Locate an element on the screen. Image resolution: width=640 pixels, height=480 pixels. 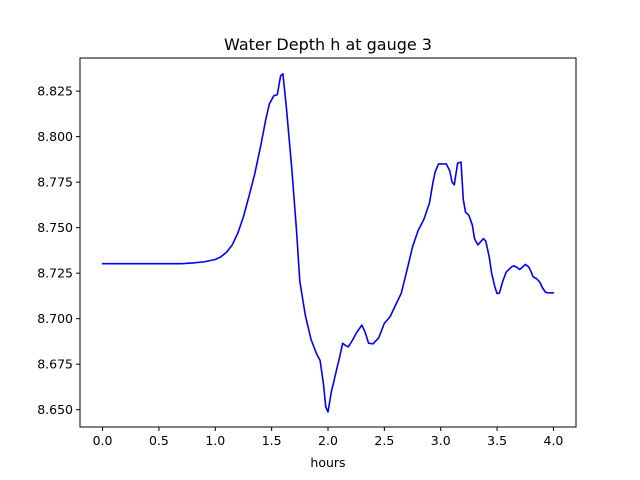
y-tick-label: 8.675 is located at coordinates (55, 364).